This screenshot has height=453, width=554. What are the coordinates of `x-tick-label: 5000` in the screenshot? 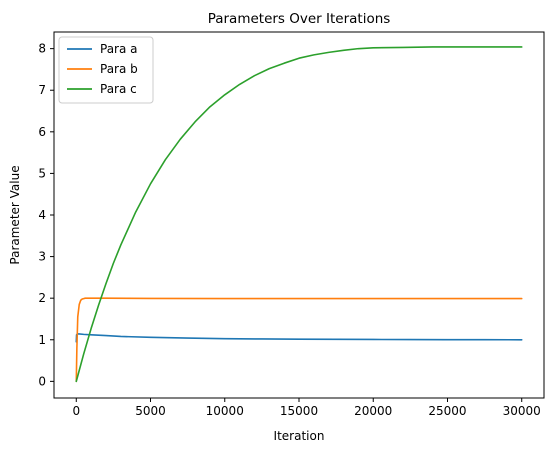 It's located at (150, 411).